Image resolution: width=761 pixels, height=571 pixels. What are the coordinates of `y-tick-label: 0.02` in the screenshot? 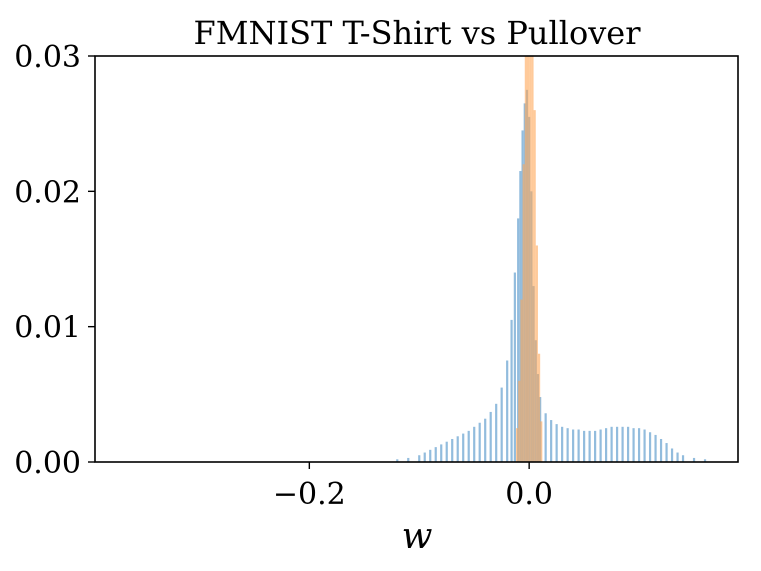 It's located at (47, 192).